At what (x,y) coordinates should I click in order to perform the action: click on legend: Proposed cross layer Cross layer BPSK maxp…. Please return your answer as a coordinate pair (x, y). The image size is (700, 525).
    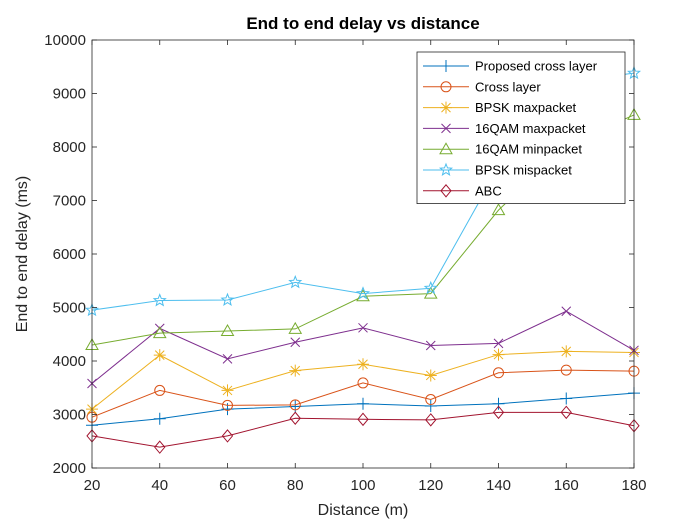
    Looking at the image, I should click on (521, 128).